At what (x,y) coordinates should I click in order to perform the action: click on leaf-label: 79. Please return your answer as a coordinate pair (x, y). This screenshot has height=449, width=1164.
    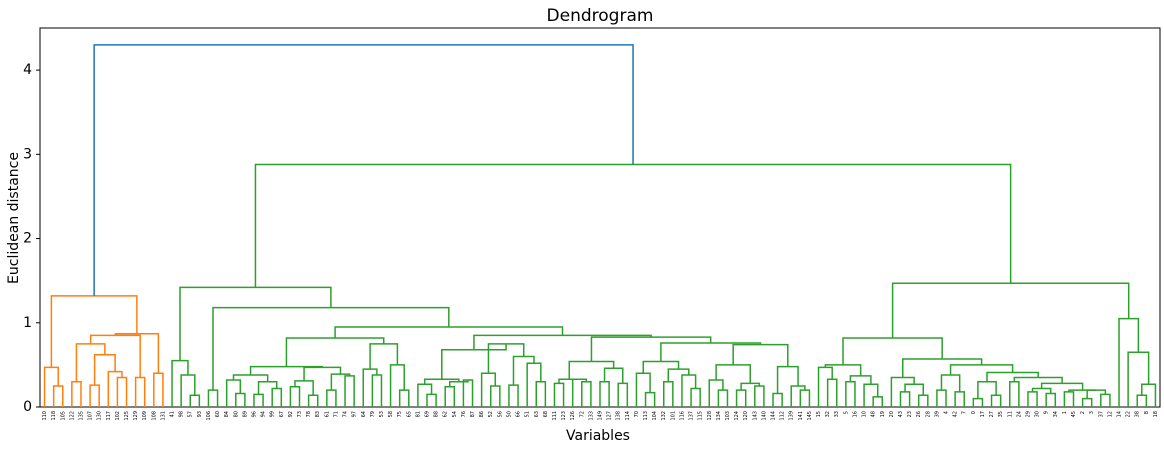
    Looking at the image, I should click on (373, 414).